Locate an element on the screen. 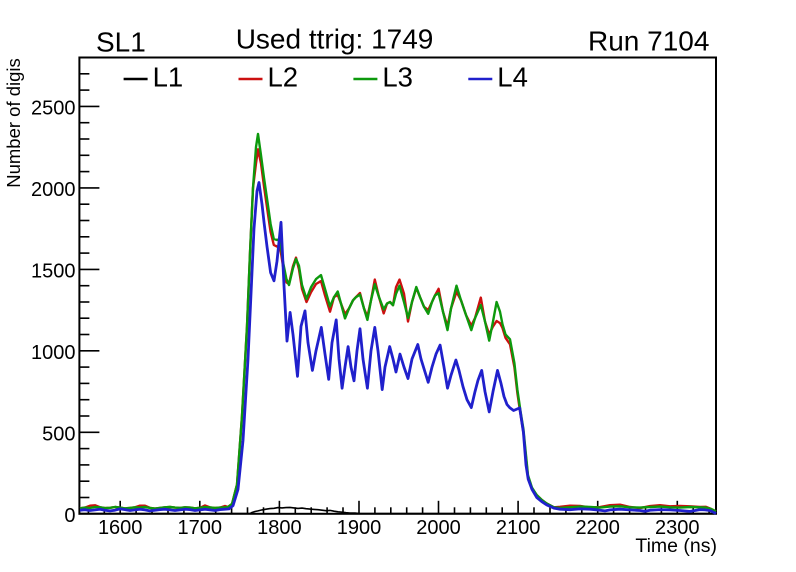 The height and width of the screenshot is (572, 796). svg-text: L4 is located at coordinates (512, 77).